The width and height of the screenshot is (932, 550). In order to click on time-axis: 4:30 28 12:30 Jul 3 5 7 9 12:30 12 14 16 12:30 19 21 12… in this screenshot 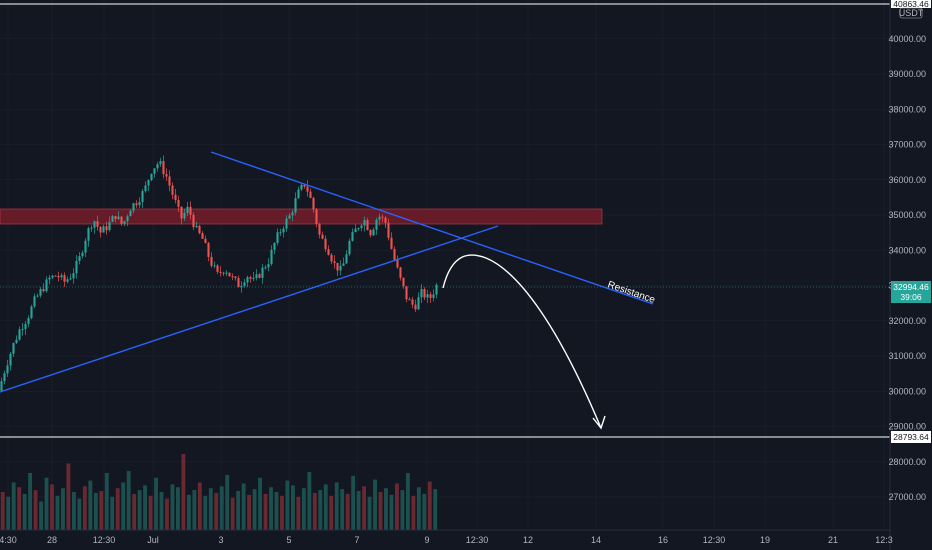, I will do `click(446, 537)`.